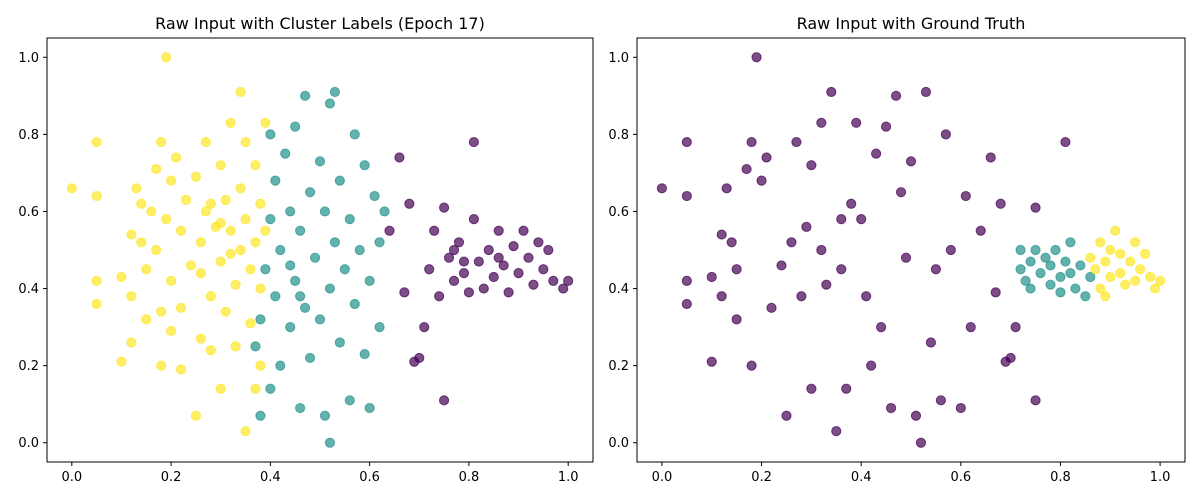 The height and width of the screenshot is (500, 1200). What do you see at coordinates (32, 251) in the screenshot?
I see `chart-left-y-ticks: 0.0 0.2 0.4 0.6 0.8 1.0` at bounding box center [32, 251].